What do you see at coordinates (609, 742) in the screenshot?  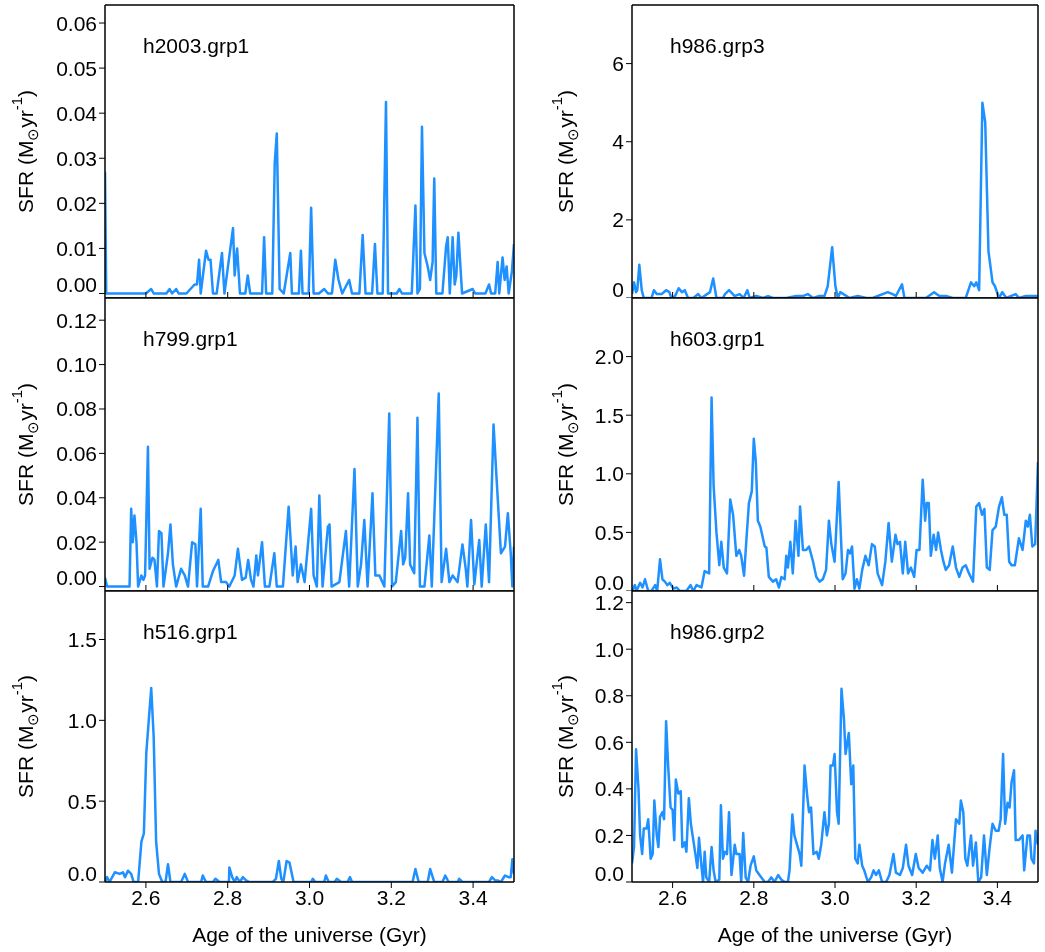 I see `y-tick-label: 0.6` at bounding box center [609, 742].